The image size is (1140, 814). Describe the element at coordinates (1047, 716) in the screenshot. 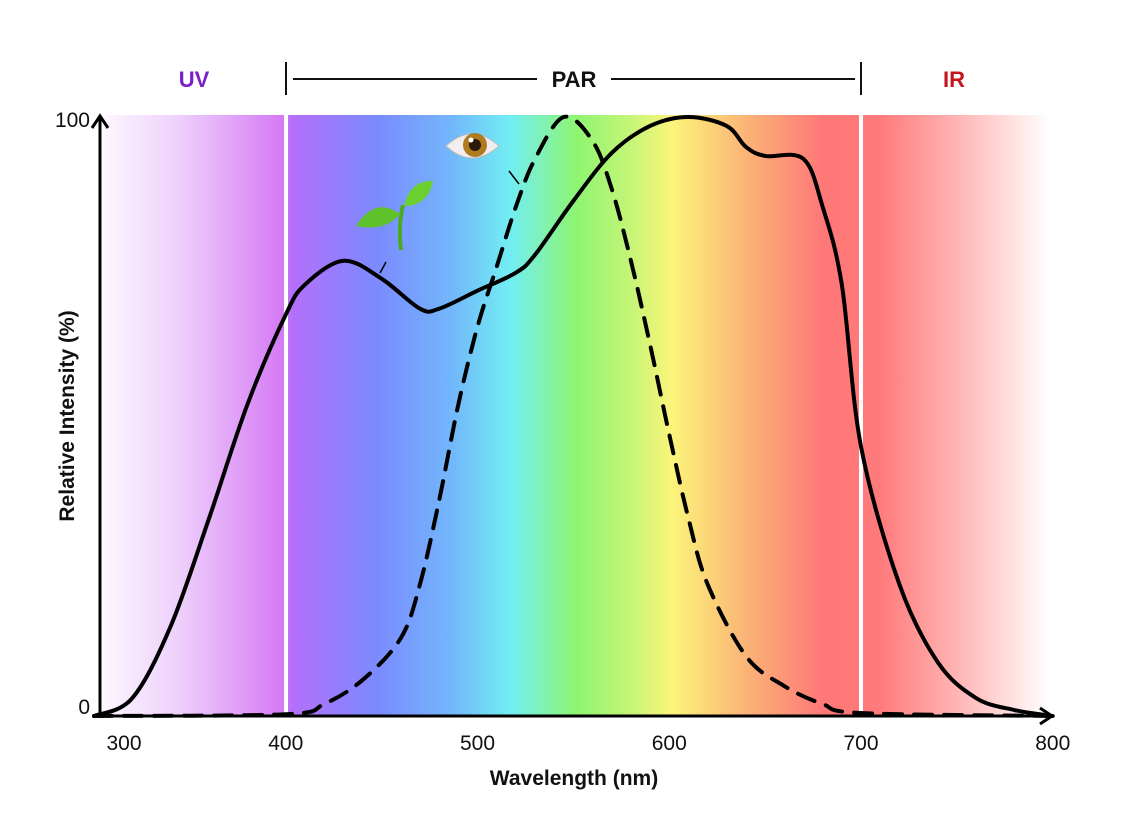

I see `x-axis-arrow` at that location.